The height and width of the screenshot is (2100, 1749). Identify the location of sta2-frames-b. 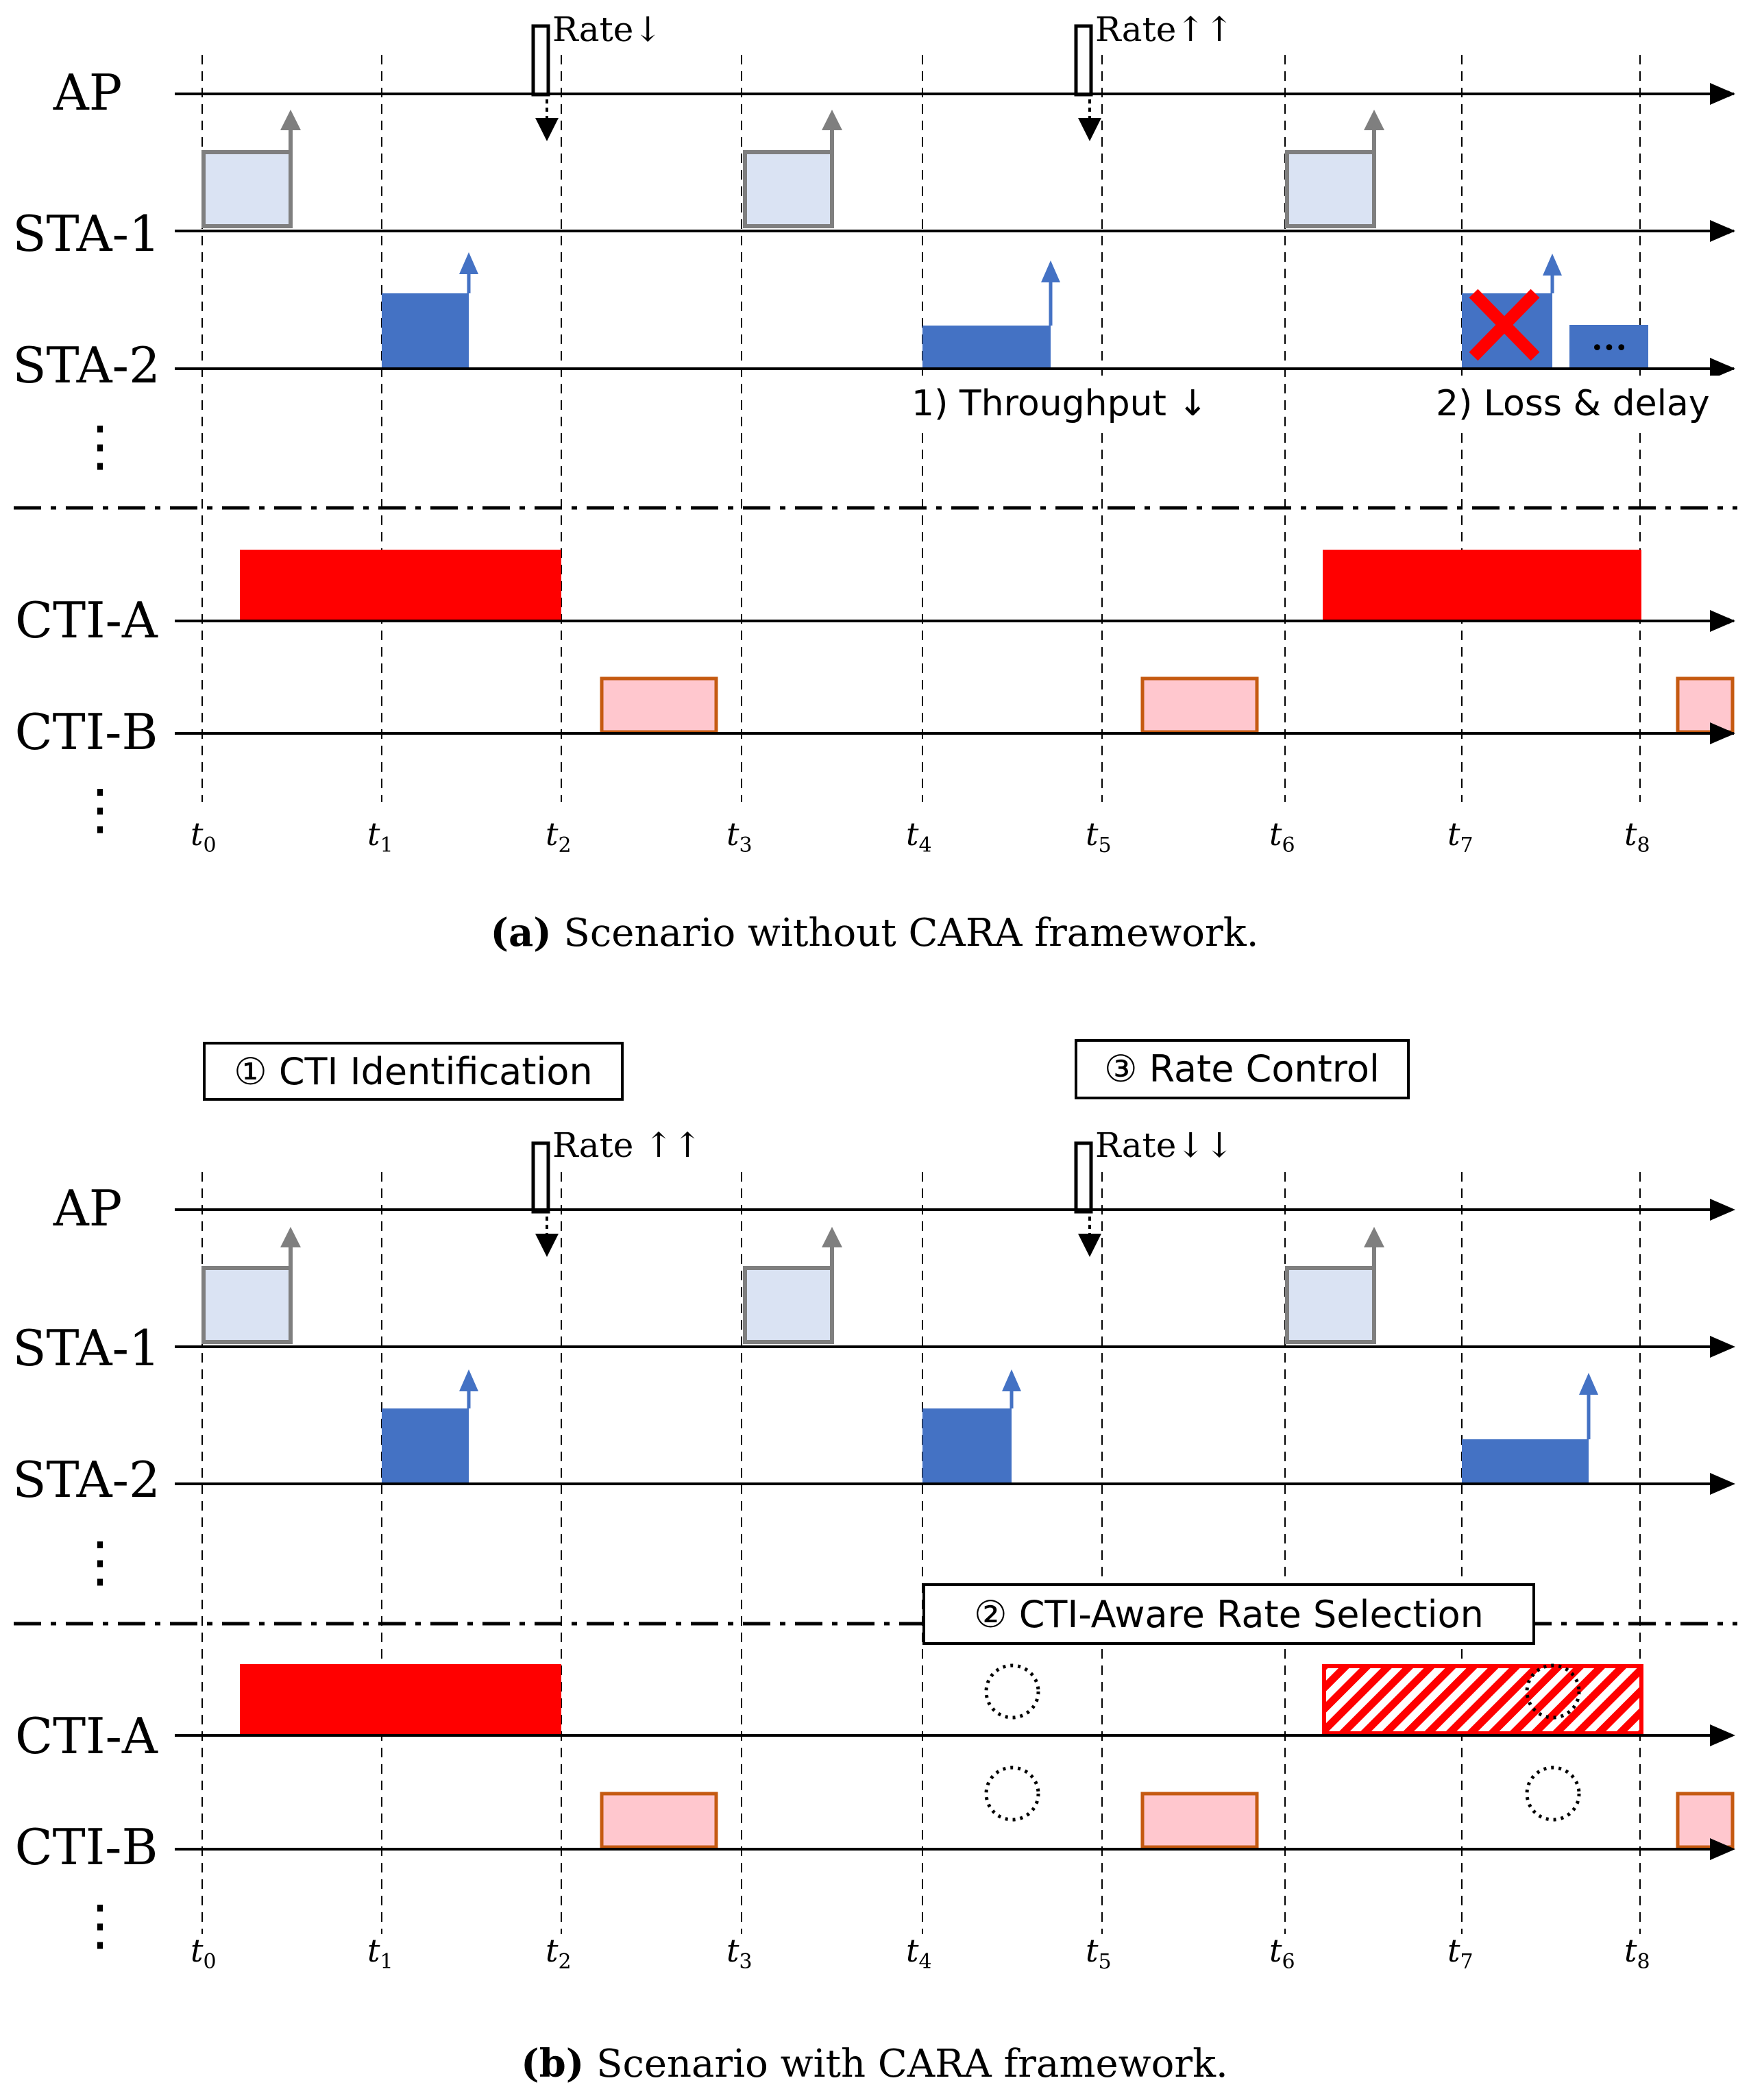
(985, 1446).